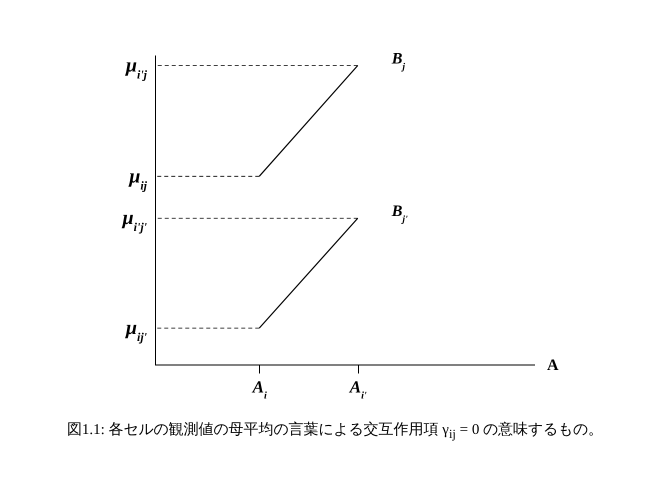  I want to click on caption: 図1.1: 各セルの観測値の母平均の言葉による交互作用項 γ$_{ij}$ = 0 の意味するもの。, so click(335, 431).